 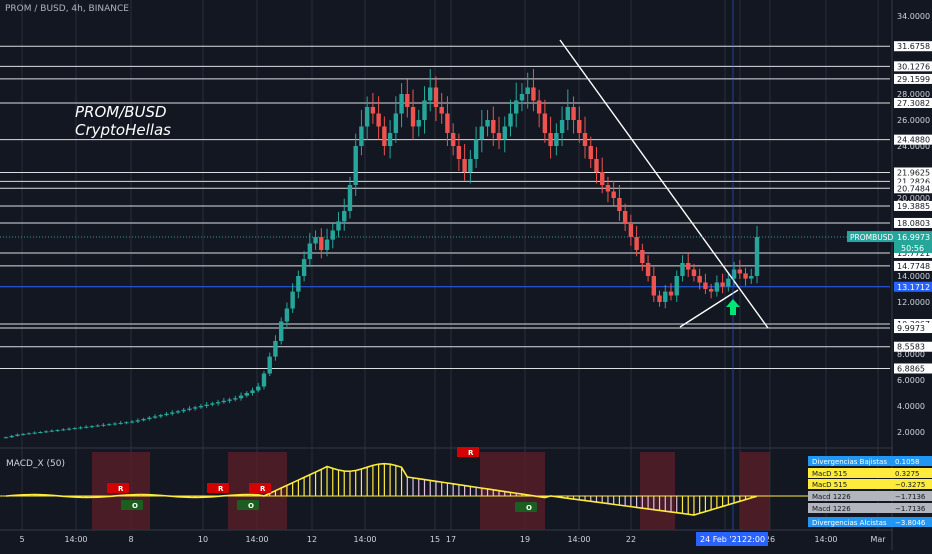 What do you see at coordinates (910, 485) in the screenshot?
I see `indicator-label-value: −0.3275` at bounding box center [910, 485].